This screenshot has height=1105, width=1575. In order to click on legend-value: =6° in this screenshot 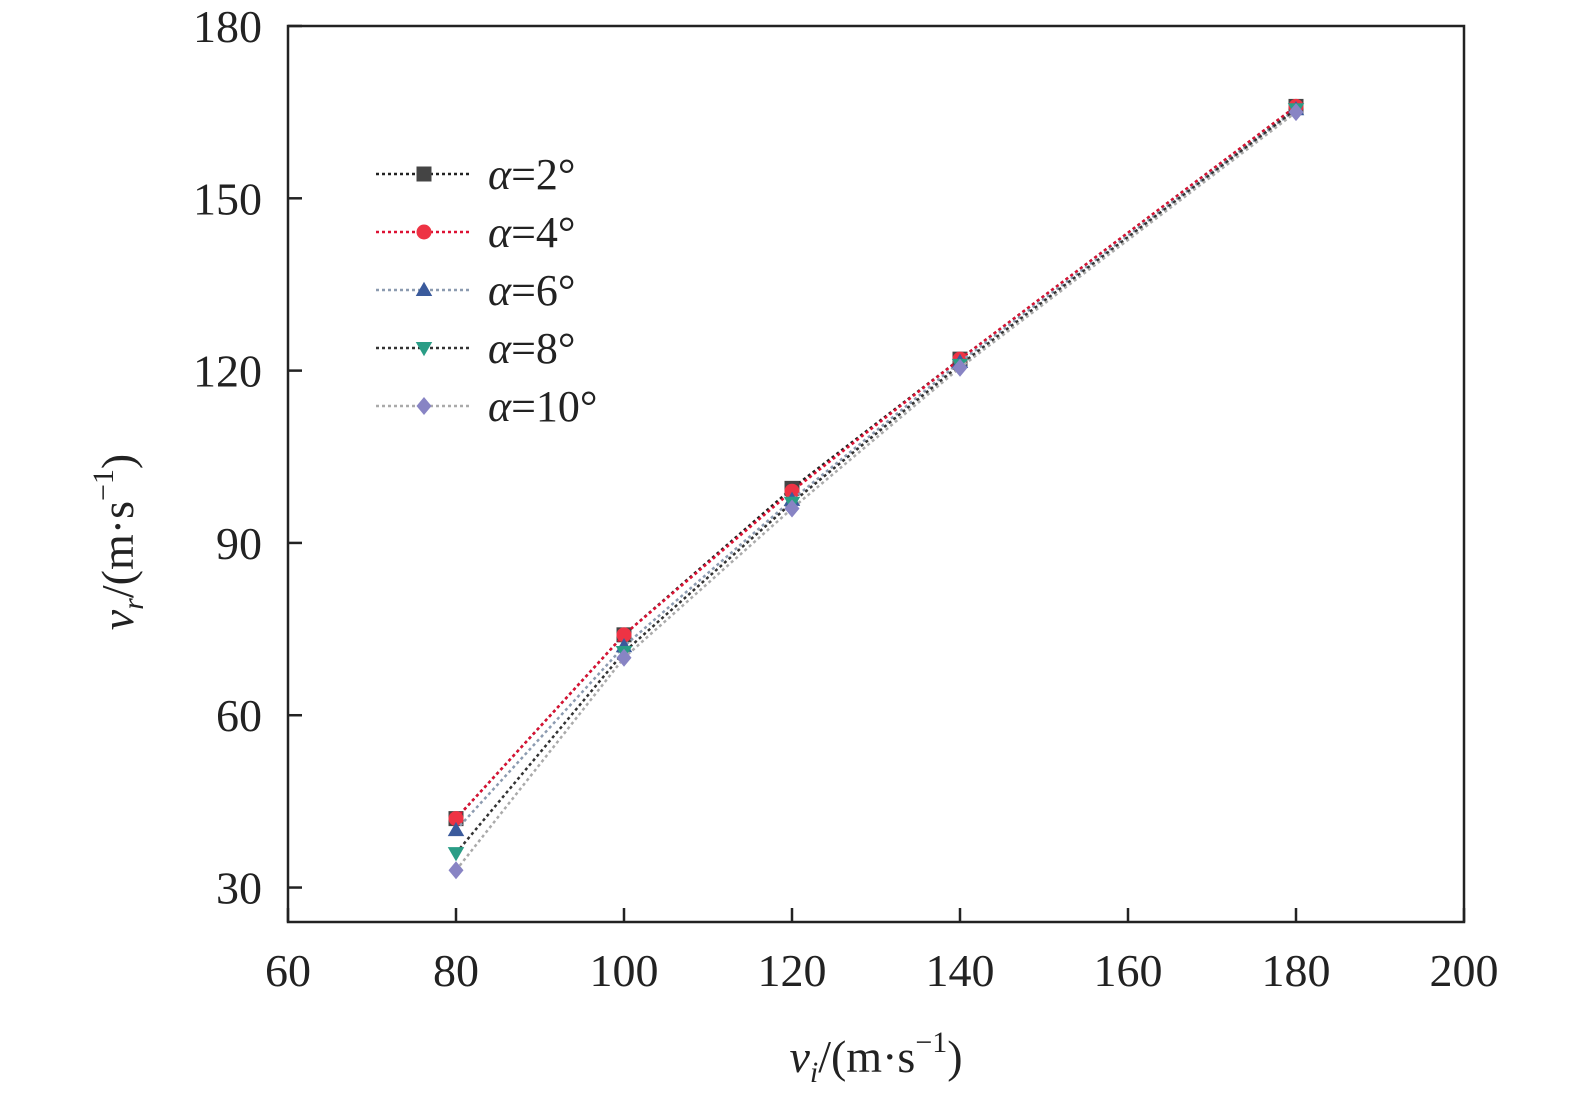, I will do `click(543, 290)`.